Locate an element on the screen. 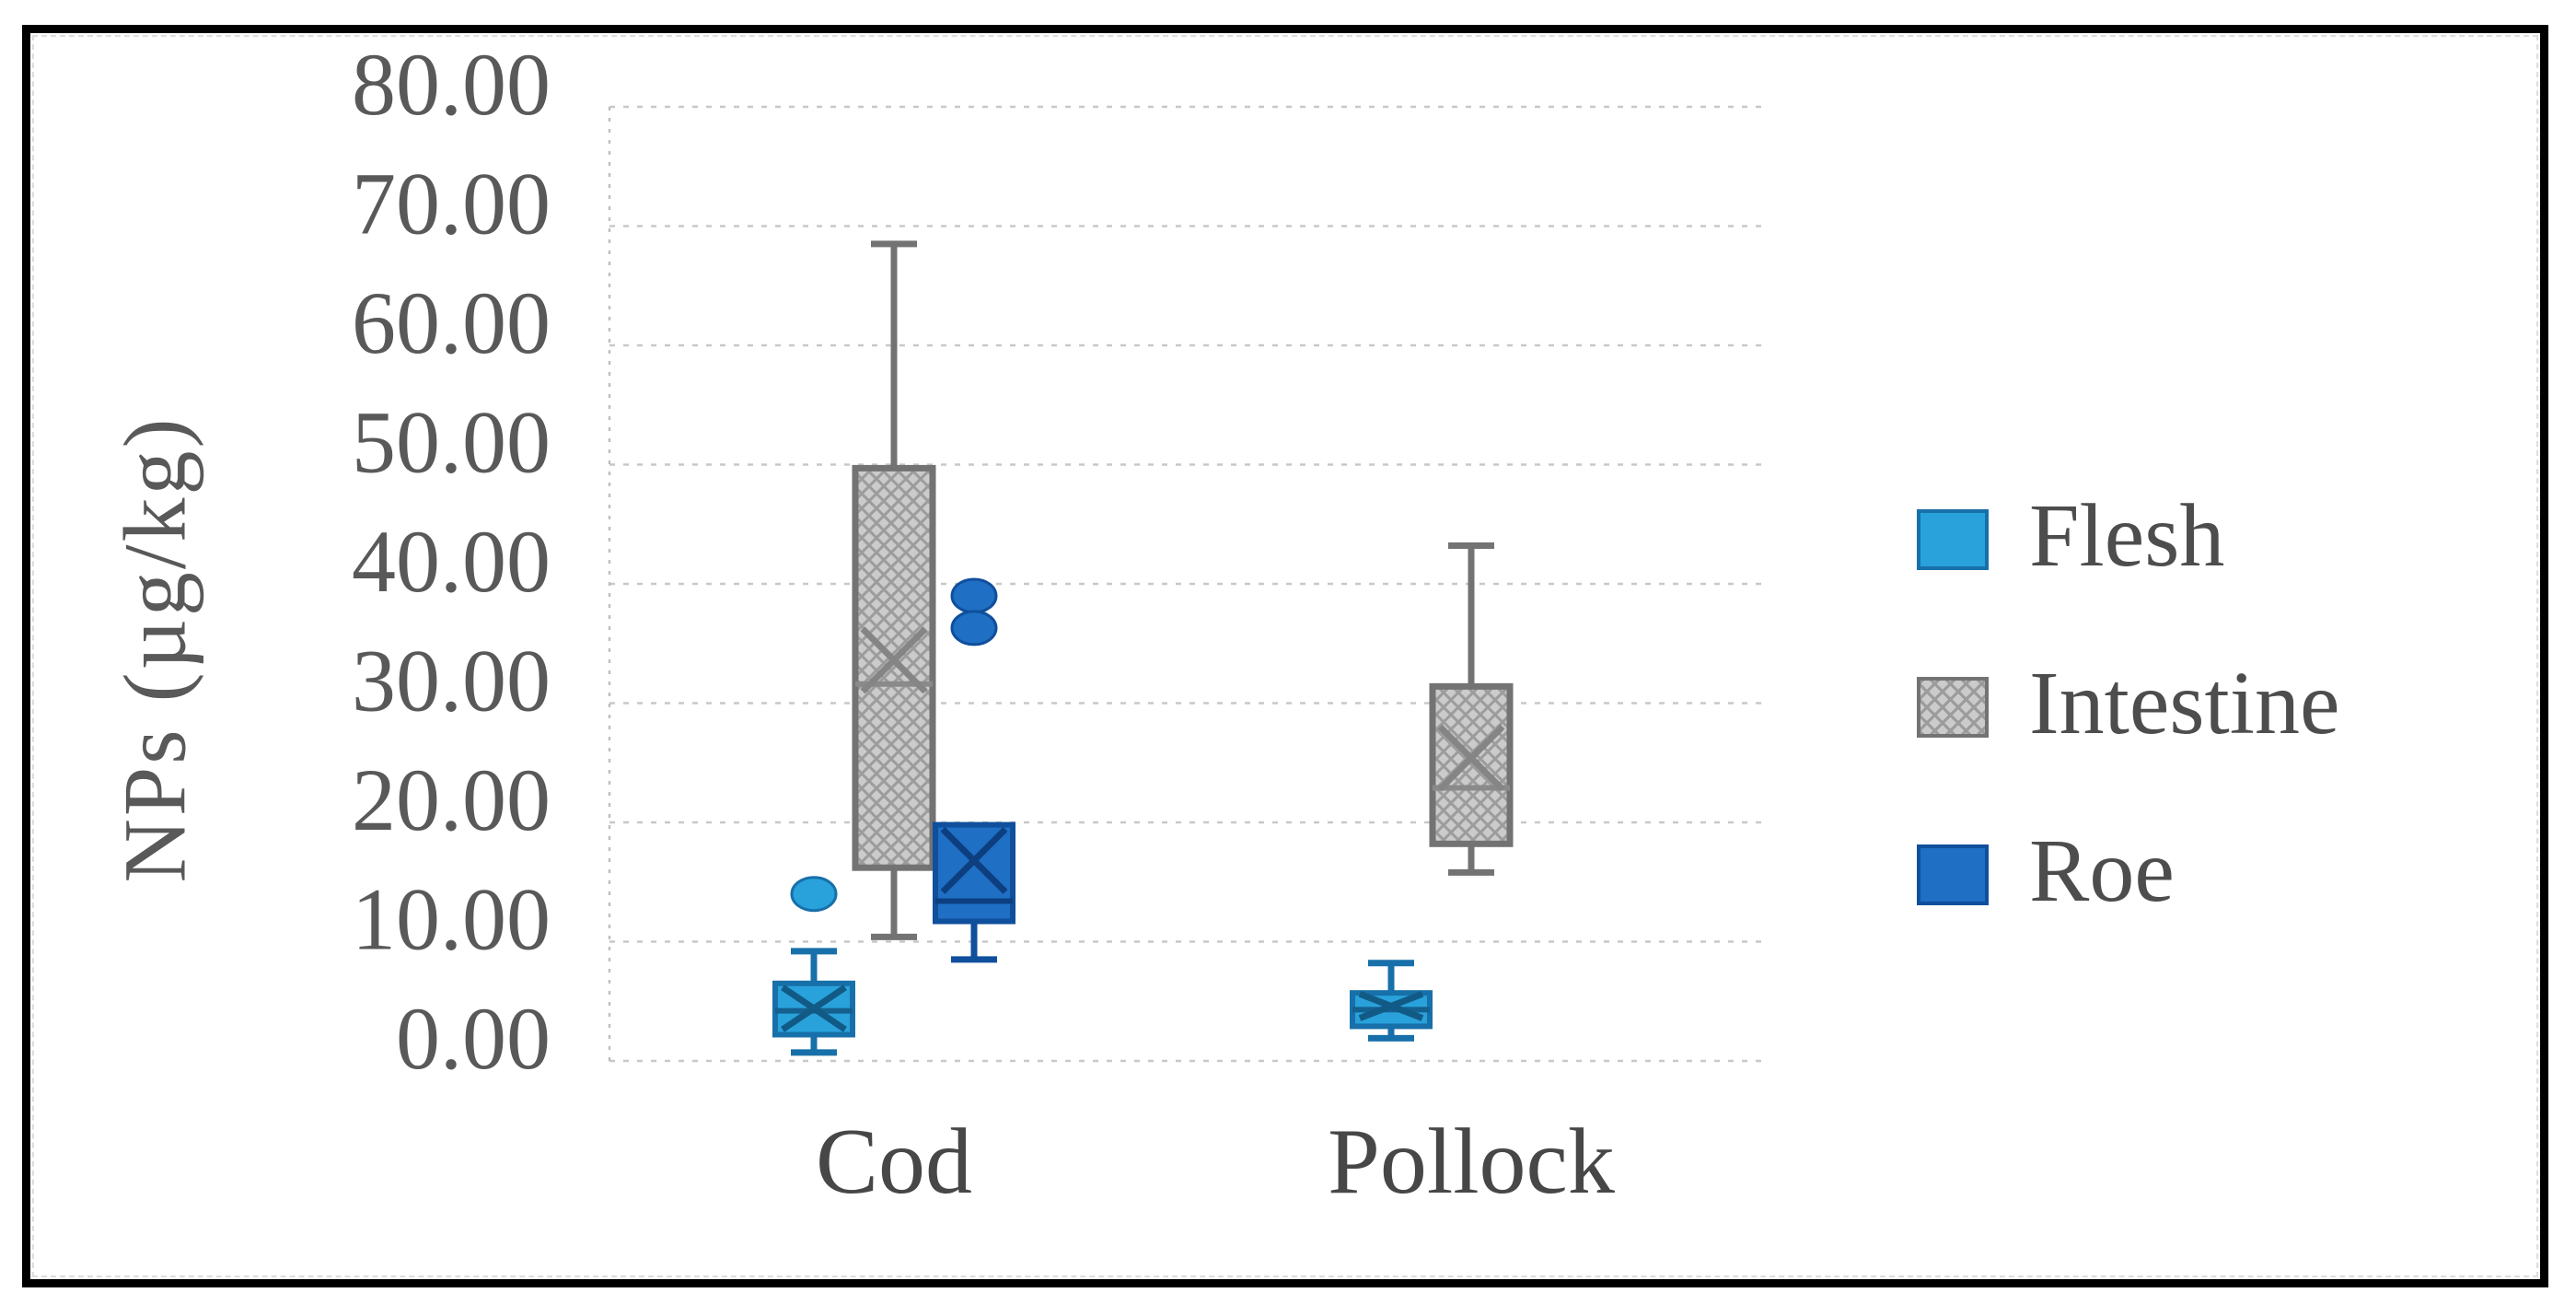  flesh-swatch is located at coordinates (1953, 539).